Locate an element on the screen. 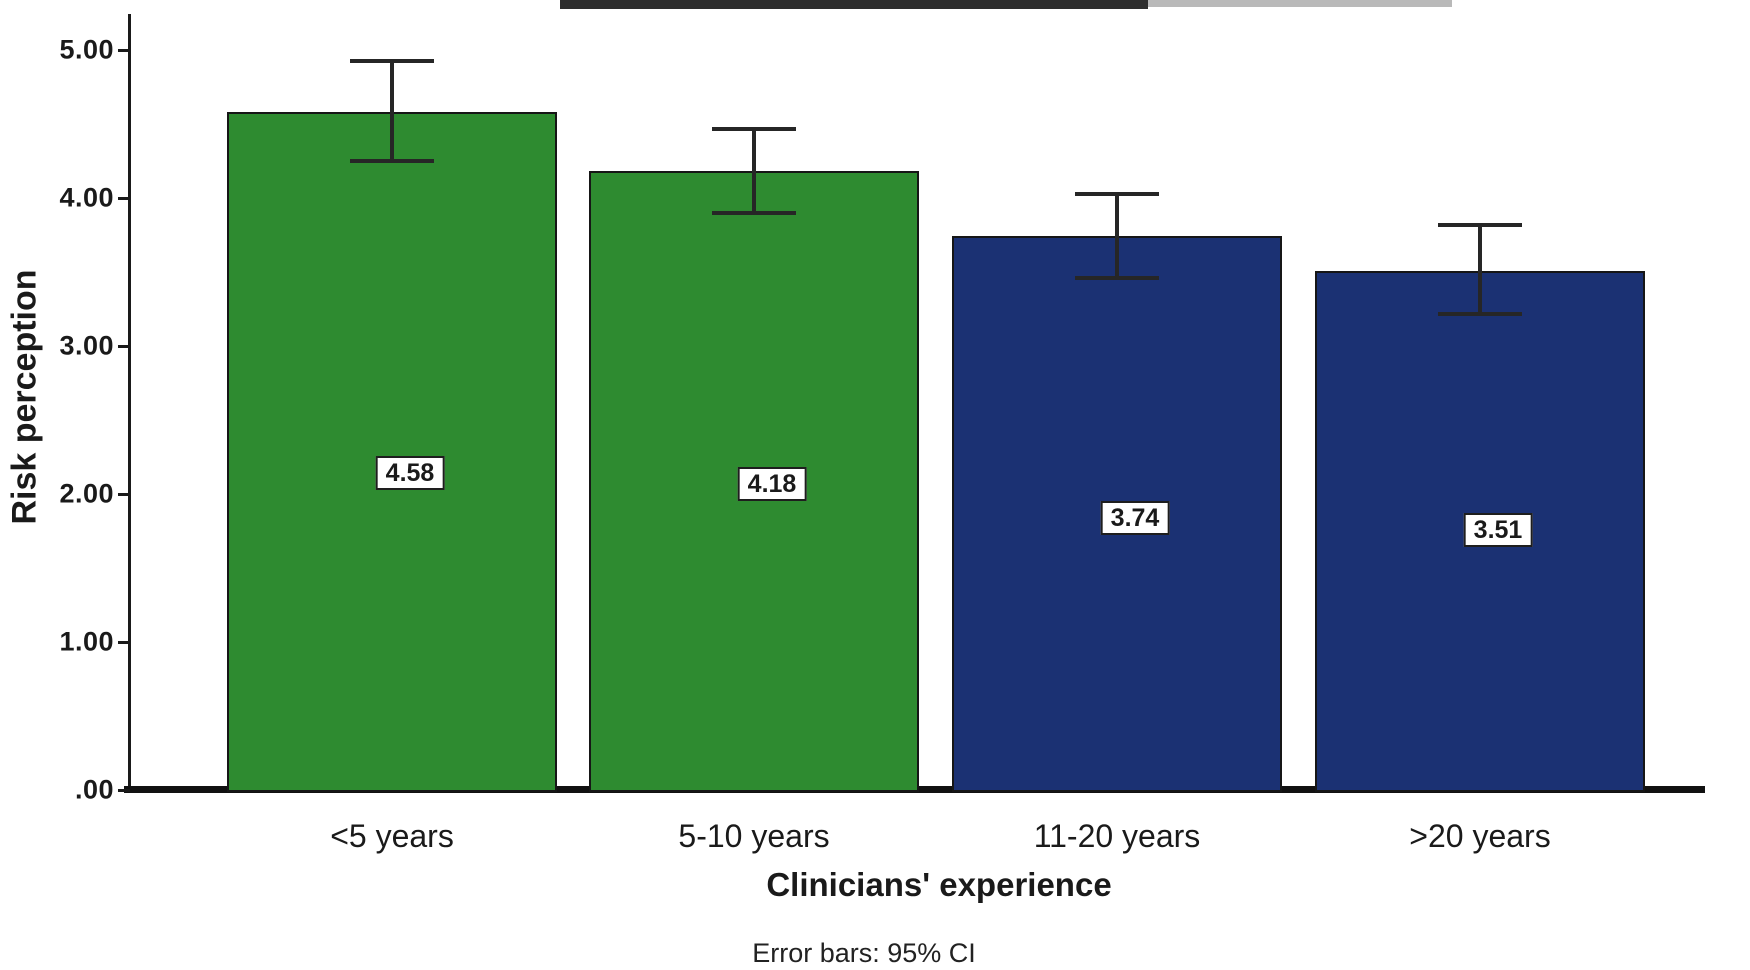 The height and width of the screenshot is (970, 1750). cropped-title-remnant-light is located at coordinates (1300, 3).